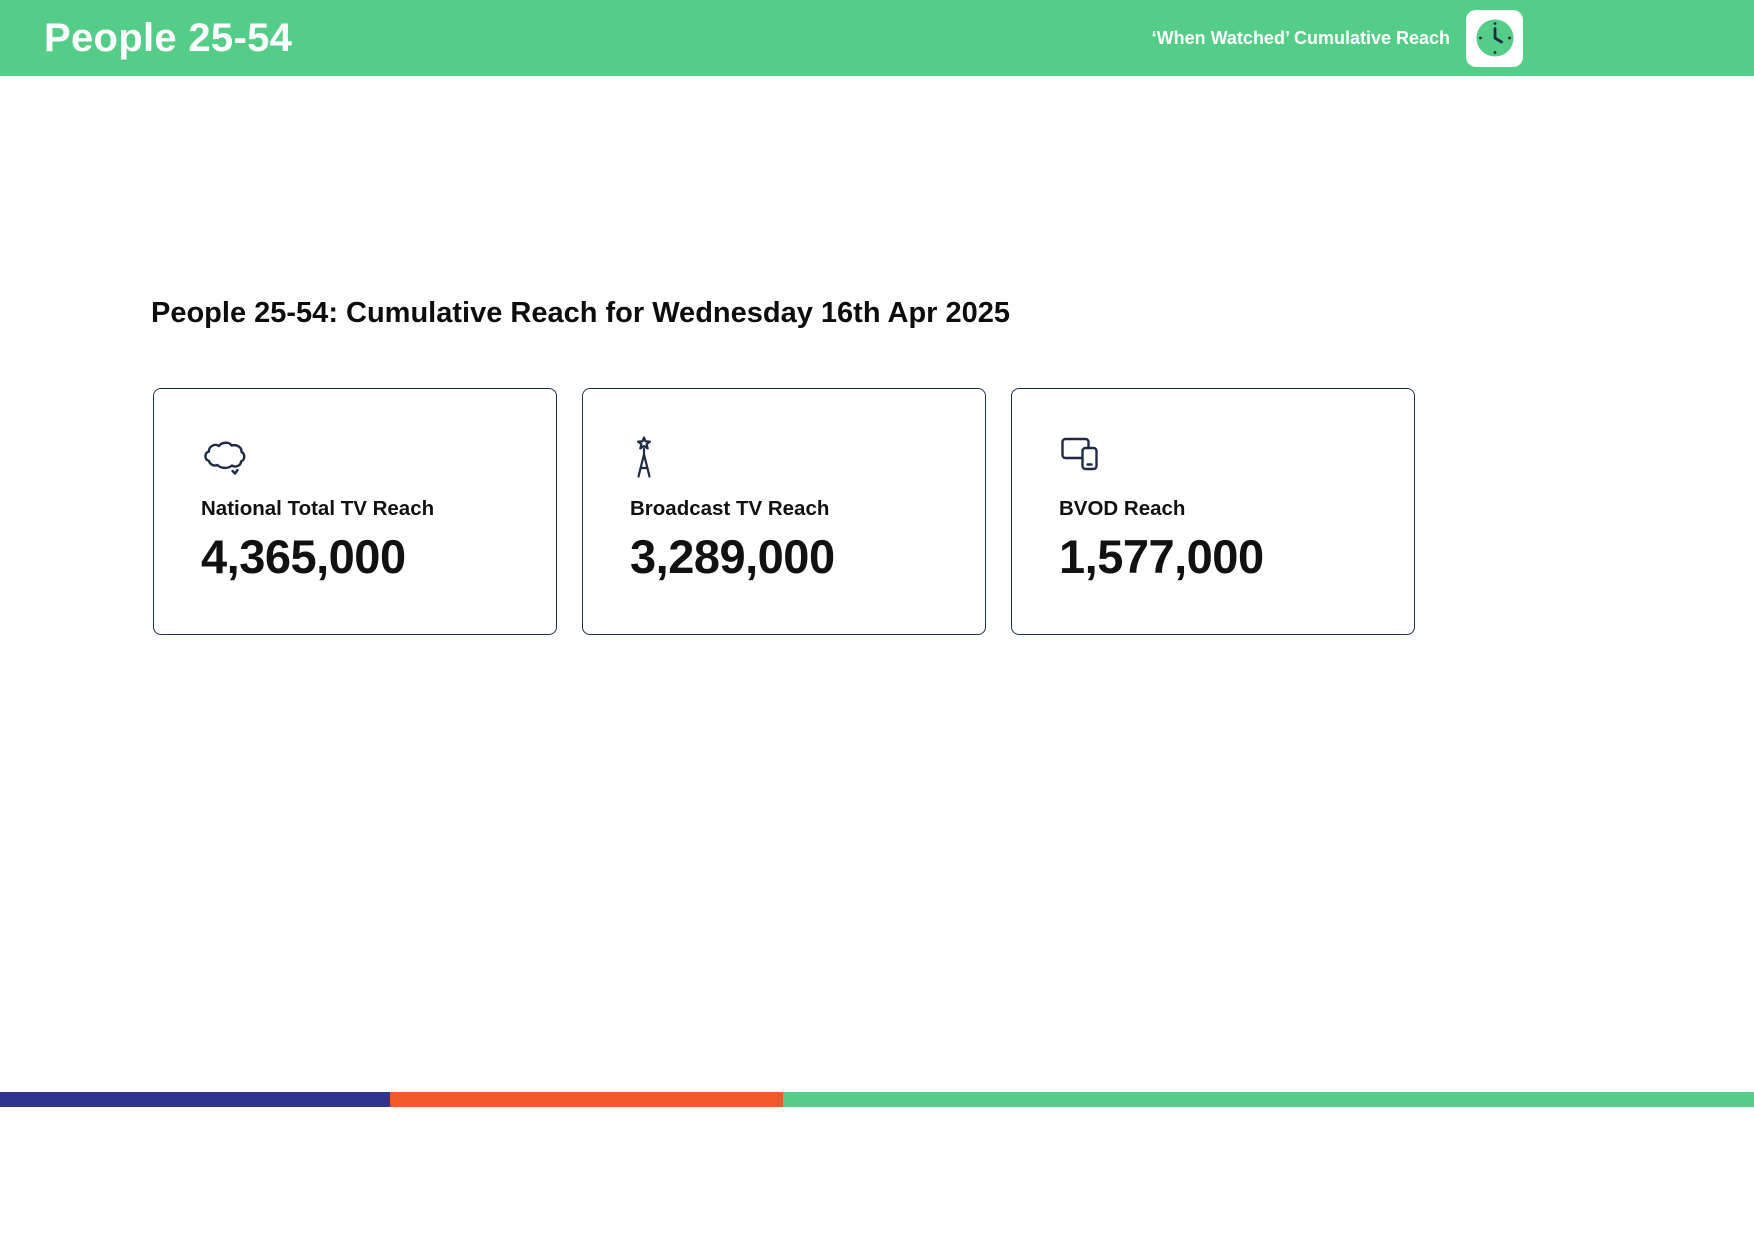 This screenshot has width=1754, height=1241. What do you see at coordinates (587, 1099) in the screenshot?
I see `footer-segment-orange` at bounding box center [587, 1099].